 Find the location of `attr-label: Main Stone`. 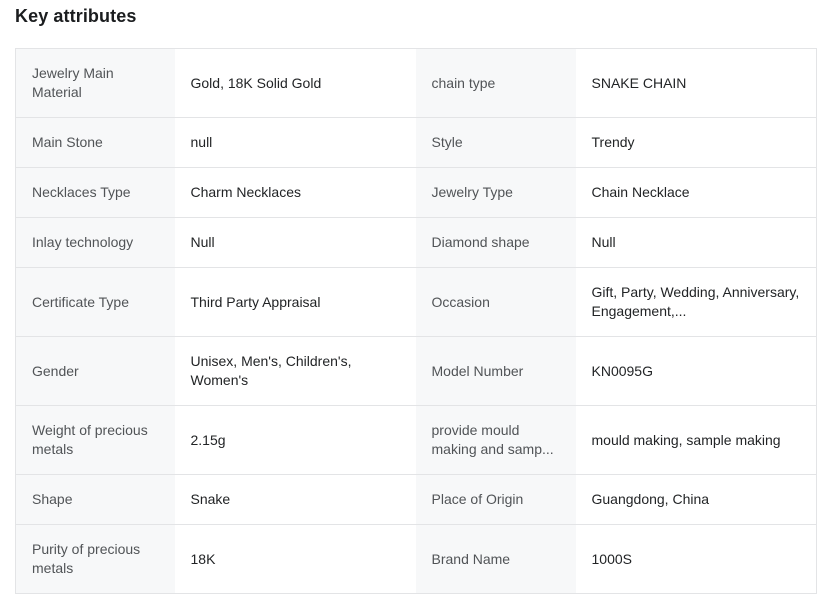

attr-label: Main Stone is located at coordinates (95, 142).